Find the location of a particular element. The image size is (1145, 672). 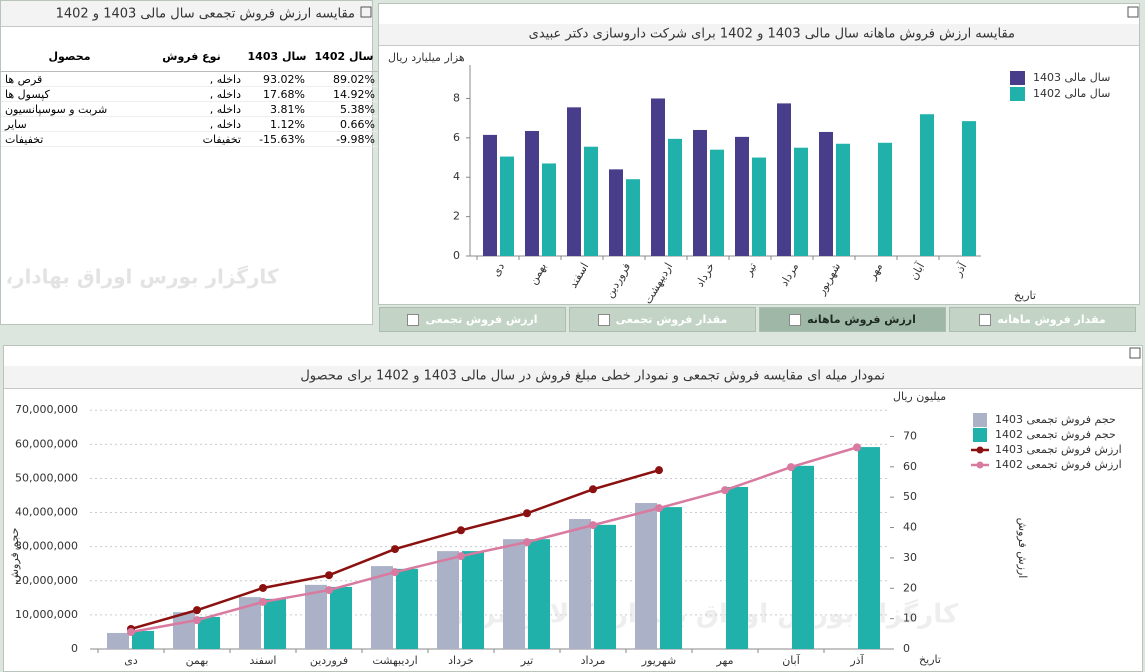

table-row: قرص ها داخله , 93.02% 89.02% is located at coordinates (190, 79).